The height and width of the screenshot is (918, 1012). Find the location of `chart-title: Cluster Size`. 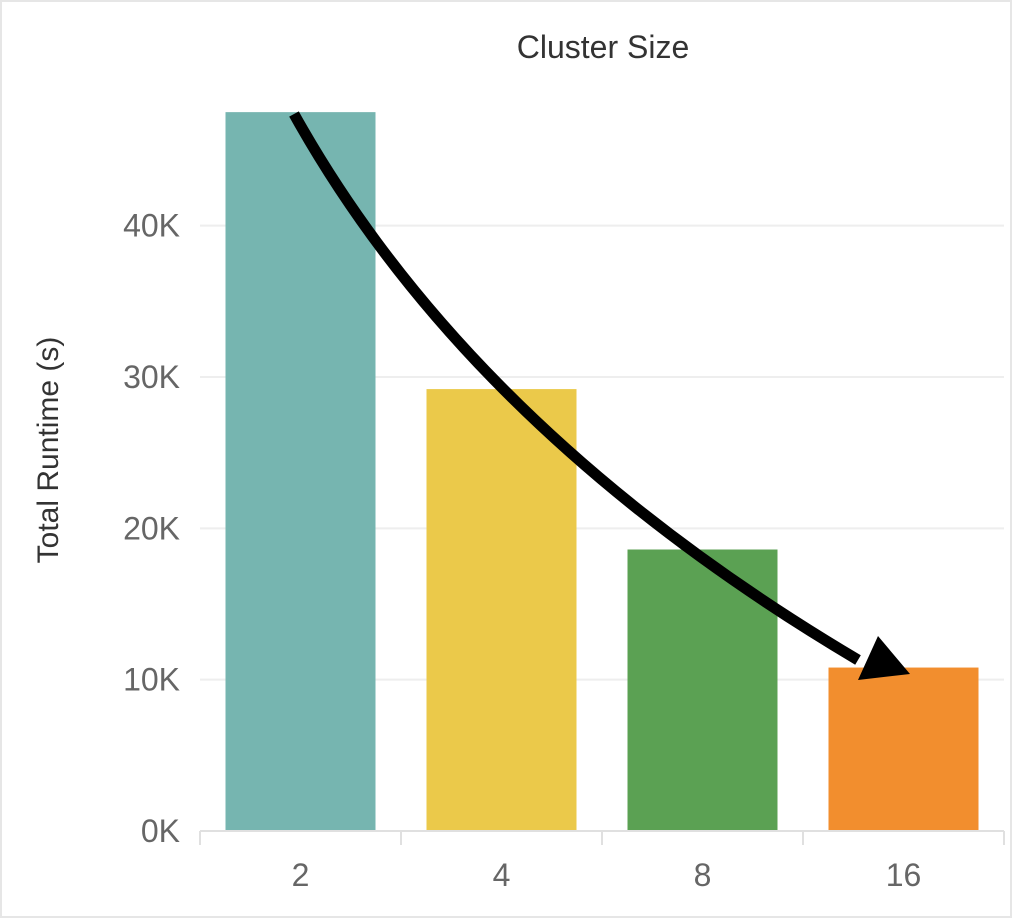

chart-title: Cluster Size is located at coordinates (603, 47).